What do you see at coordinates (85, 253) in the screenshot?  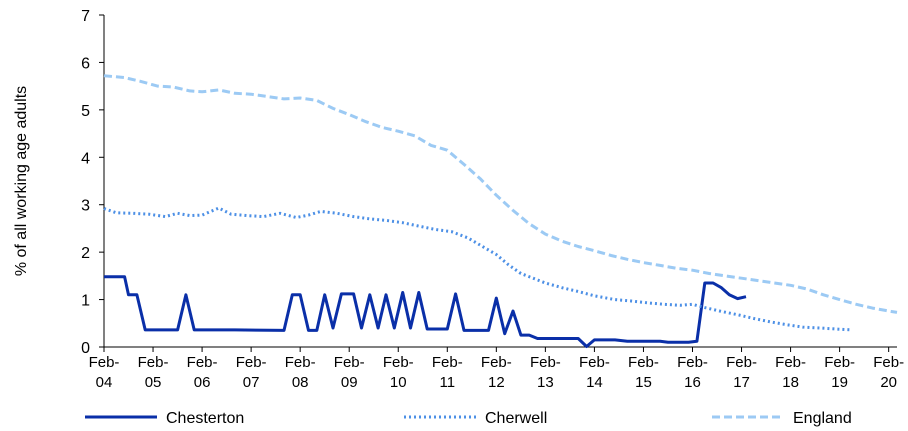 I see `y-tick-label: 2` at bounding box center [85, 253].